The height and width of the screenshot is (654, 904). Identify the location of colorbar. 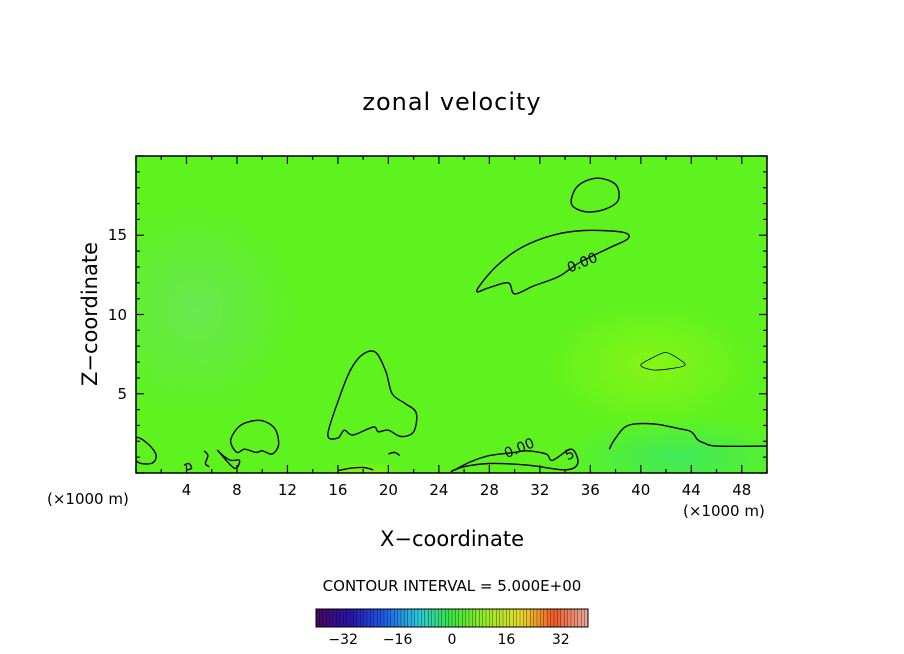
(452, 618).